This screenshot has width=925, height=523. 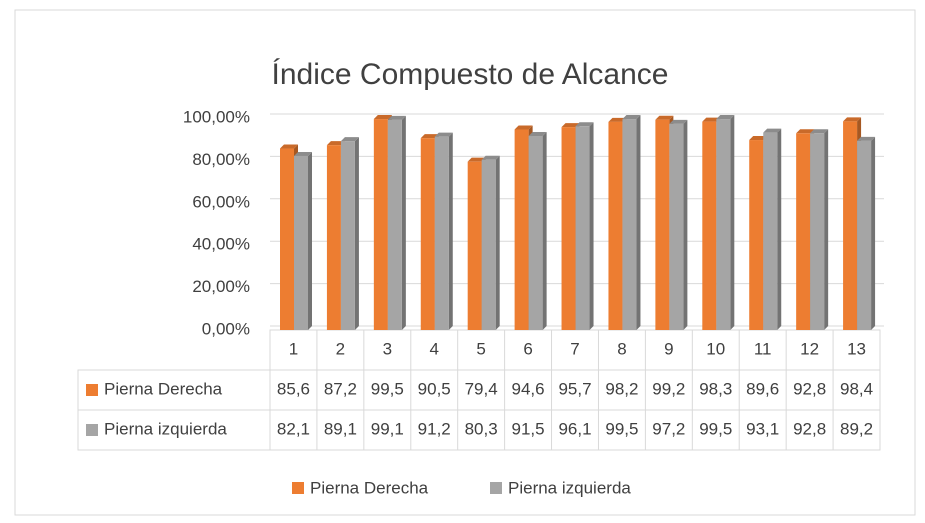 I want to click on table-value: 93,1, so click(x=762, y=428).